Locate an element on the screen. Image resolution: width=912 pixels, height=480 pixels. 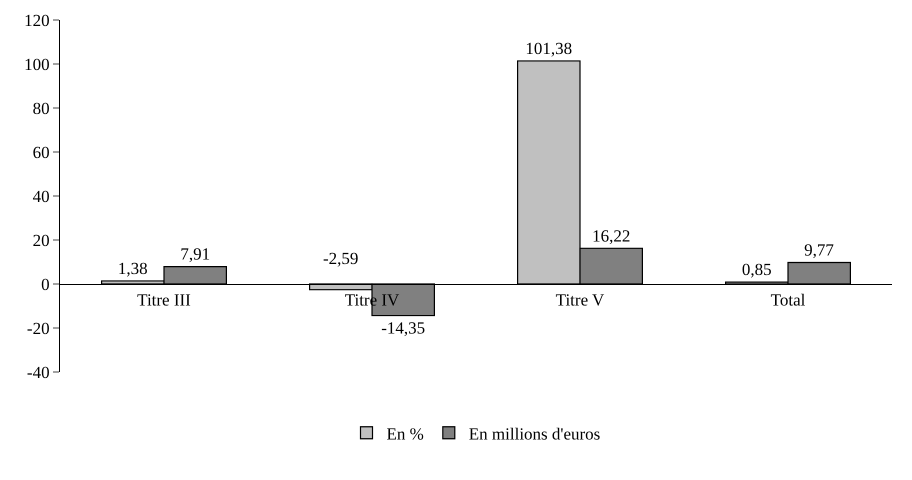
data-label: 9,77 is located at coordinates (819, 250).